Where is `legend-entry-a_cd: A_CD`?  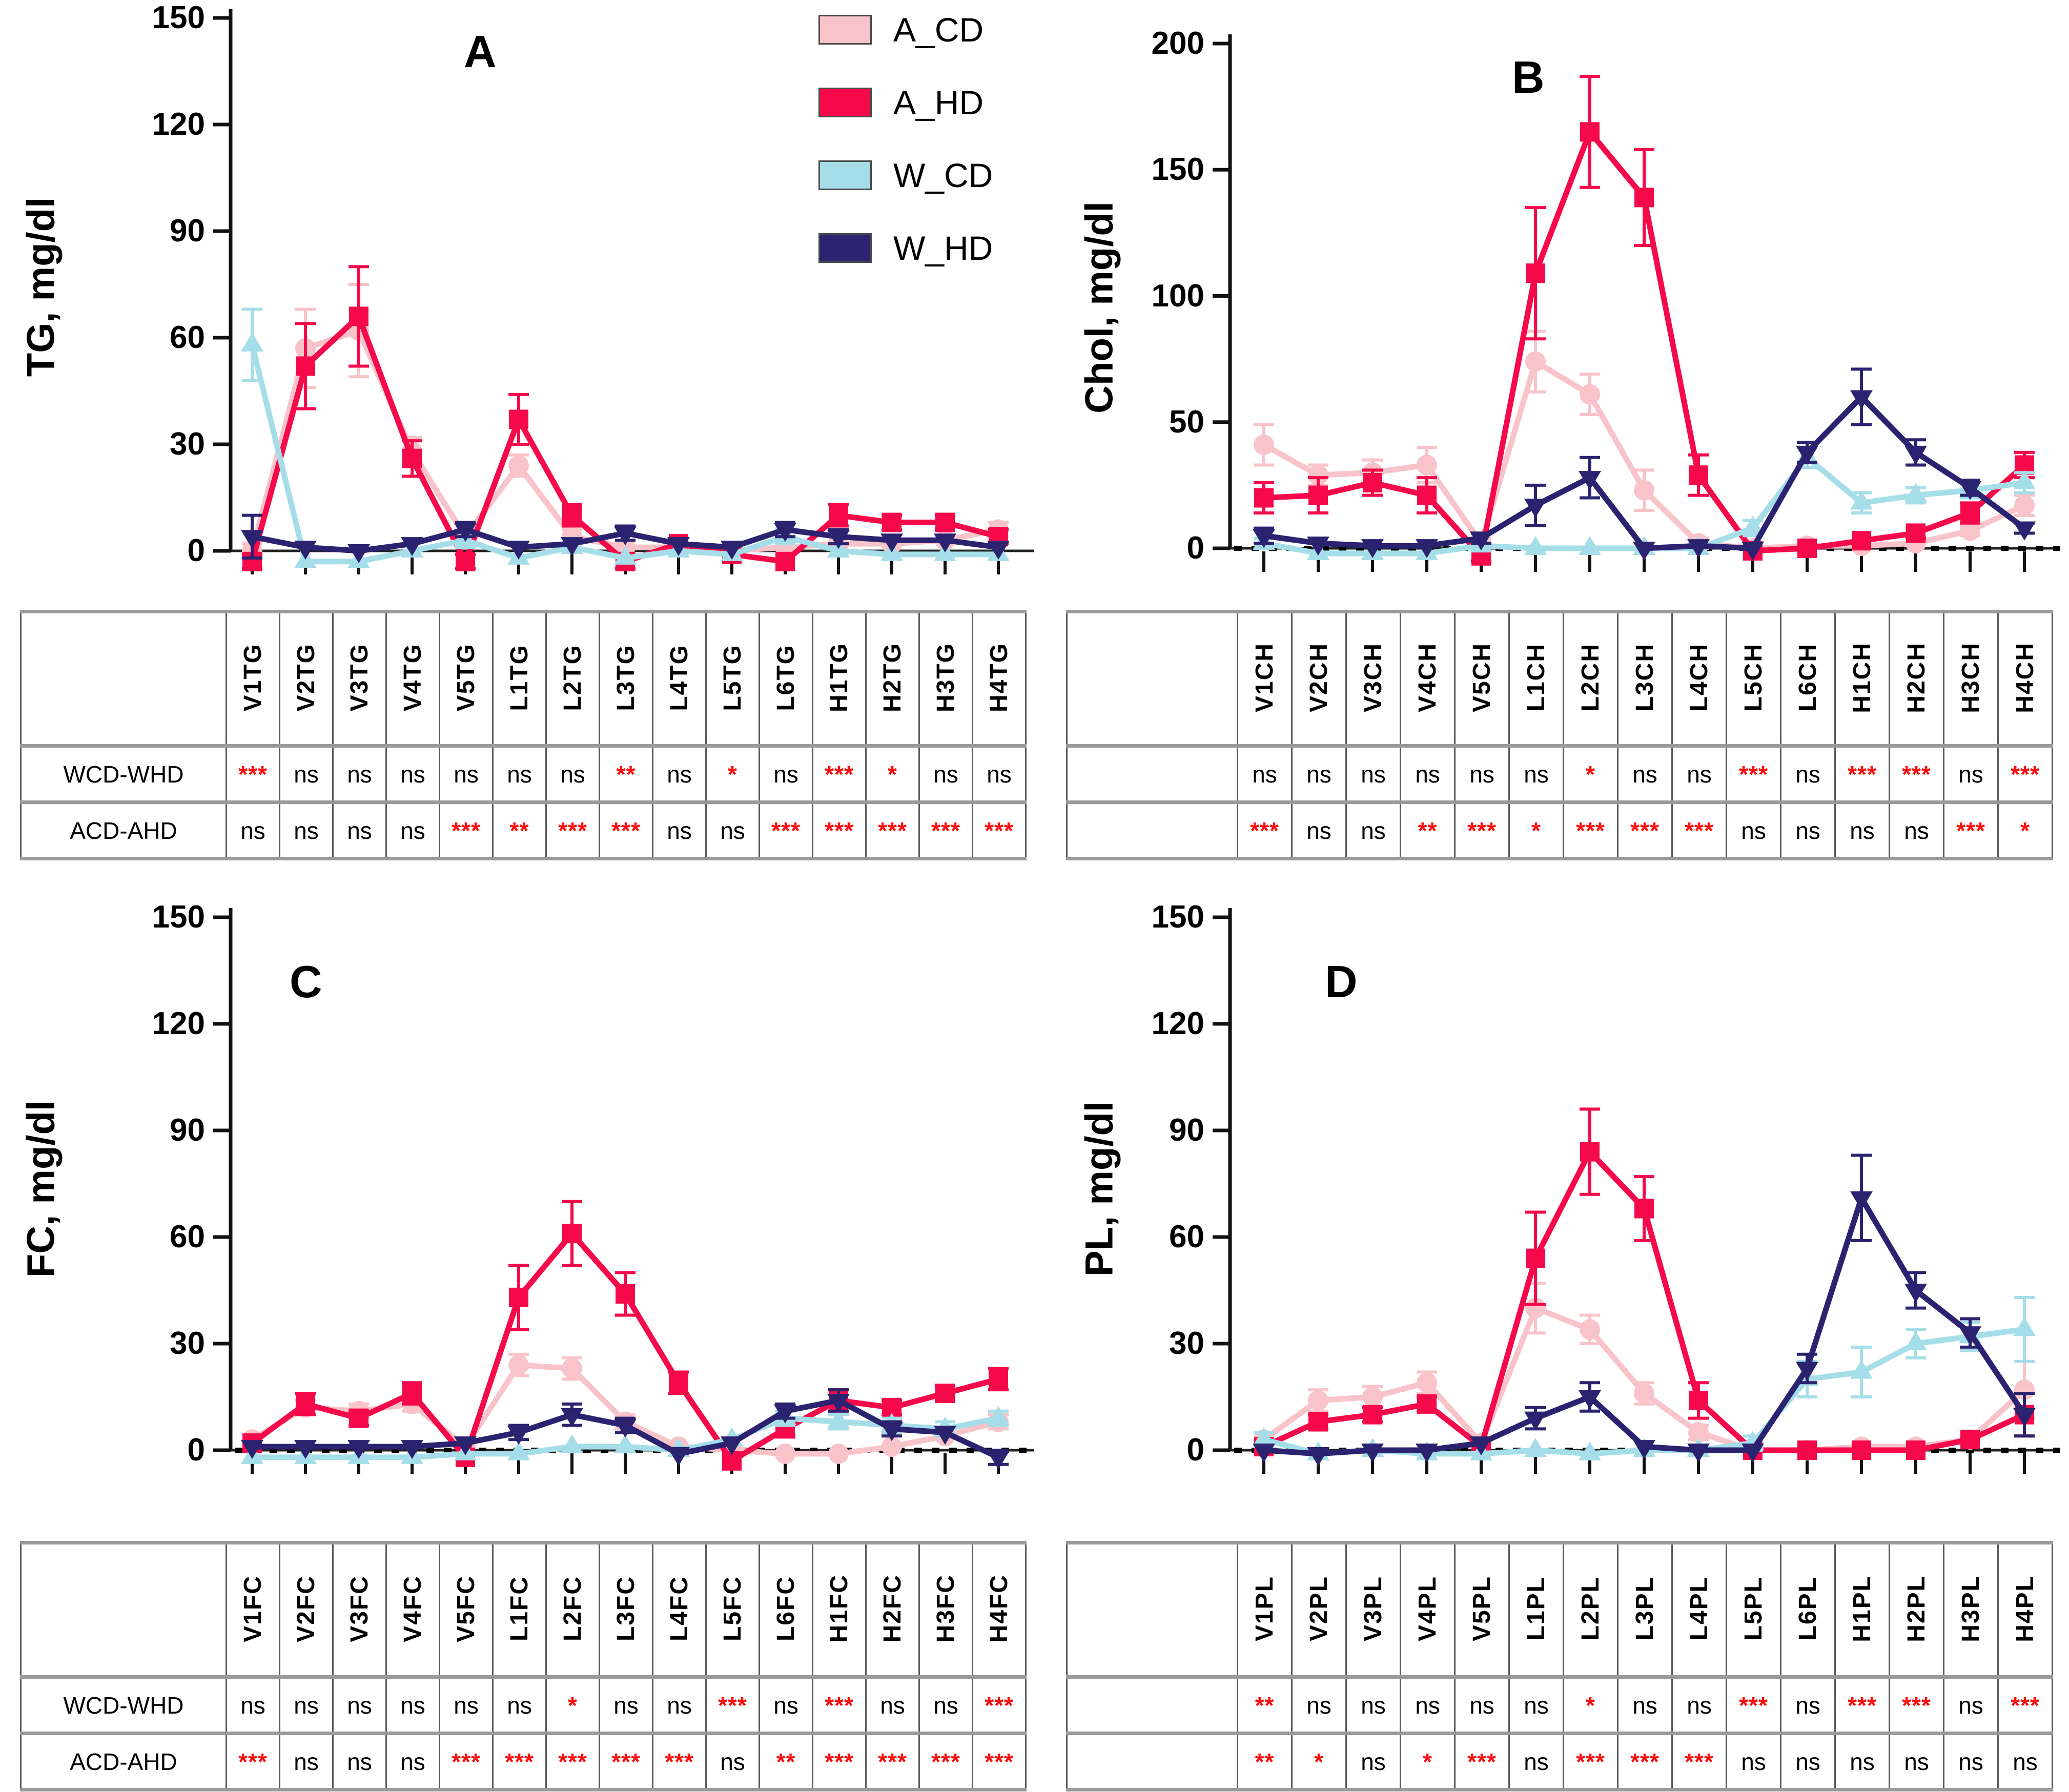 legend-entry-a_cd: A_CD is located at coordinates (905, 30).